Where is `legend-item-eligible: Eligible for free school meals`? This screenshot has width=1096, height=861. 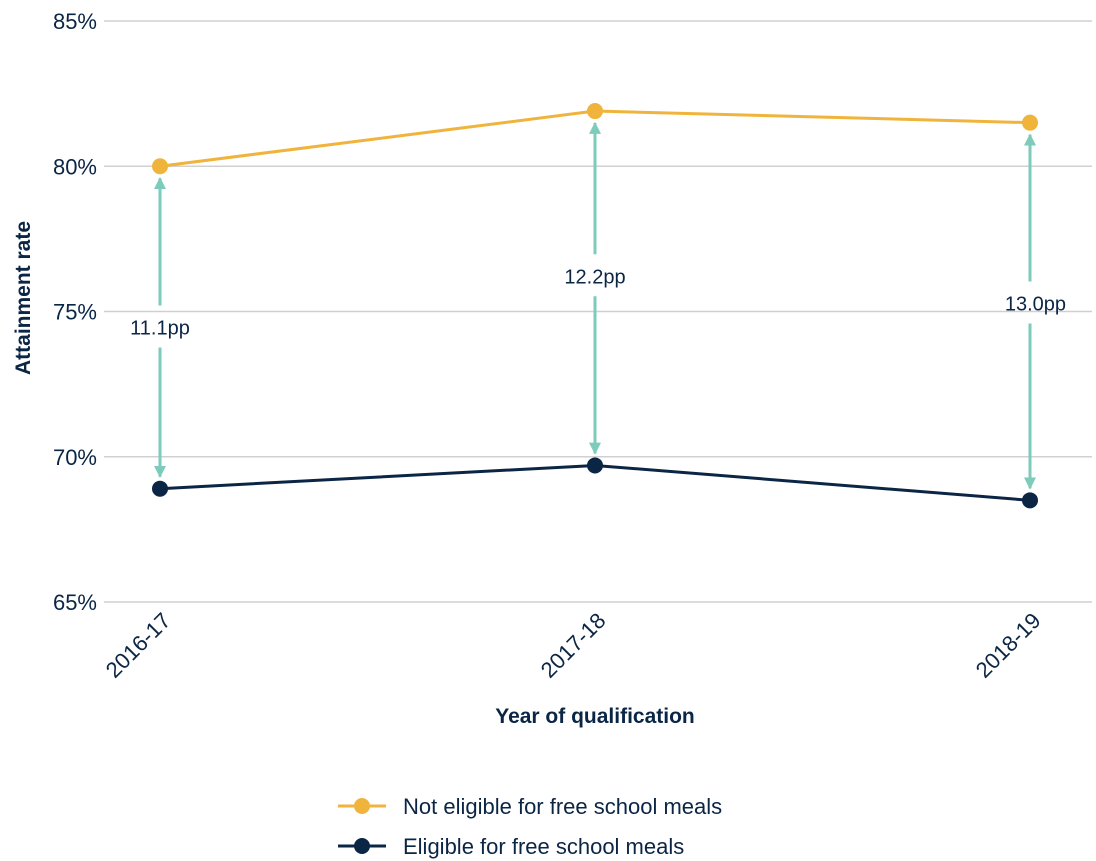 legend-item-eligible: Eligible for free school meals is located at coordinates (511, 846).